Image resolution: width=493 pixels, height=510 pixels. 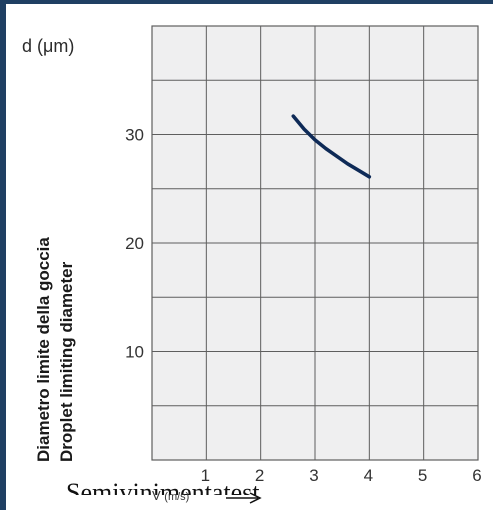 I want to click on x-tick-label: 5, so click(x=422, y=475).